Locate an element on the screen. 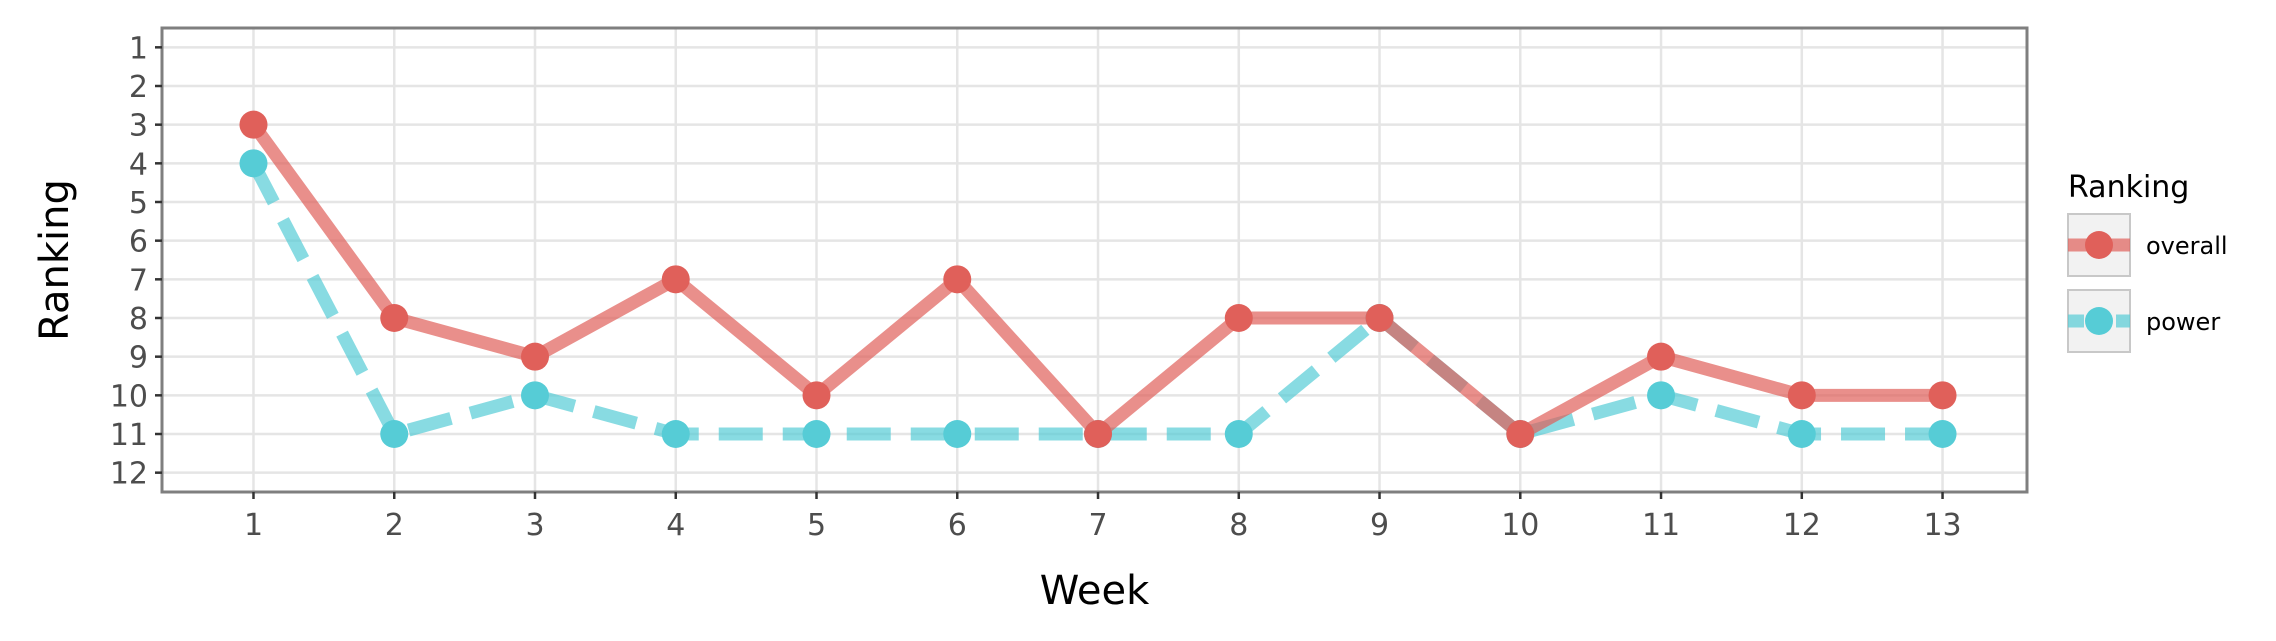 Image resolution: width=2276 pixels, height=641 pixels. x-tick-label: 13 is located at coordinates (1942, 525).